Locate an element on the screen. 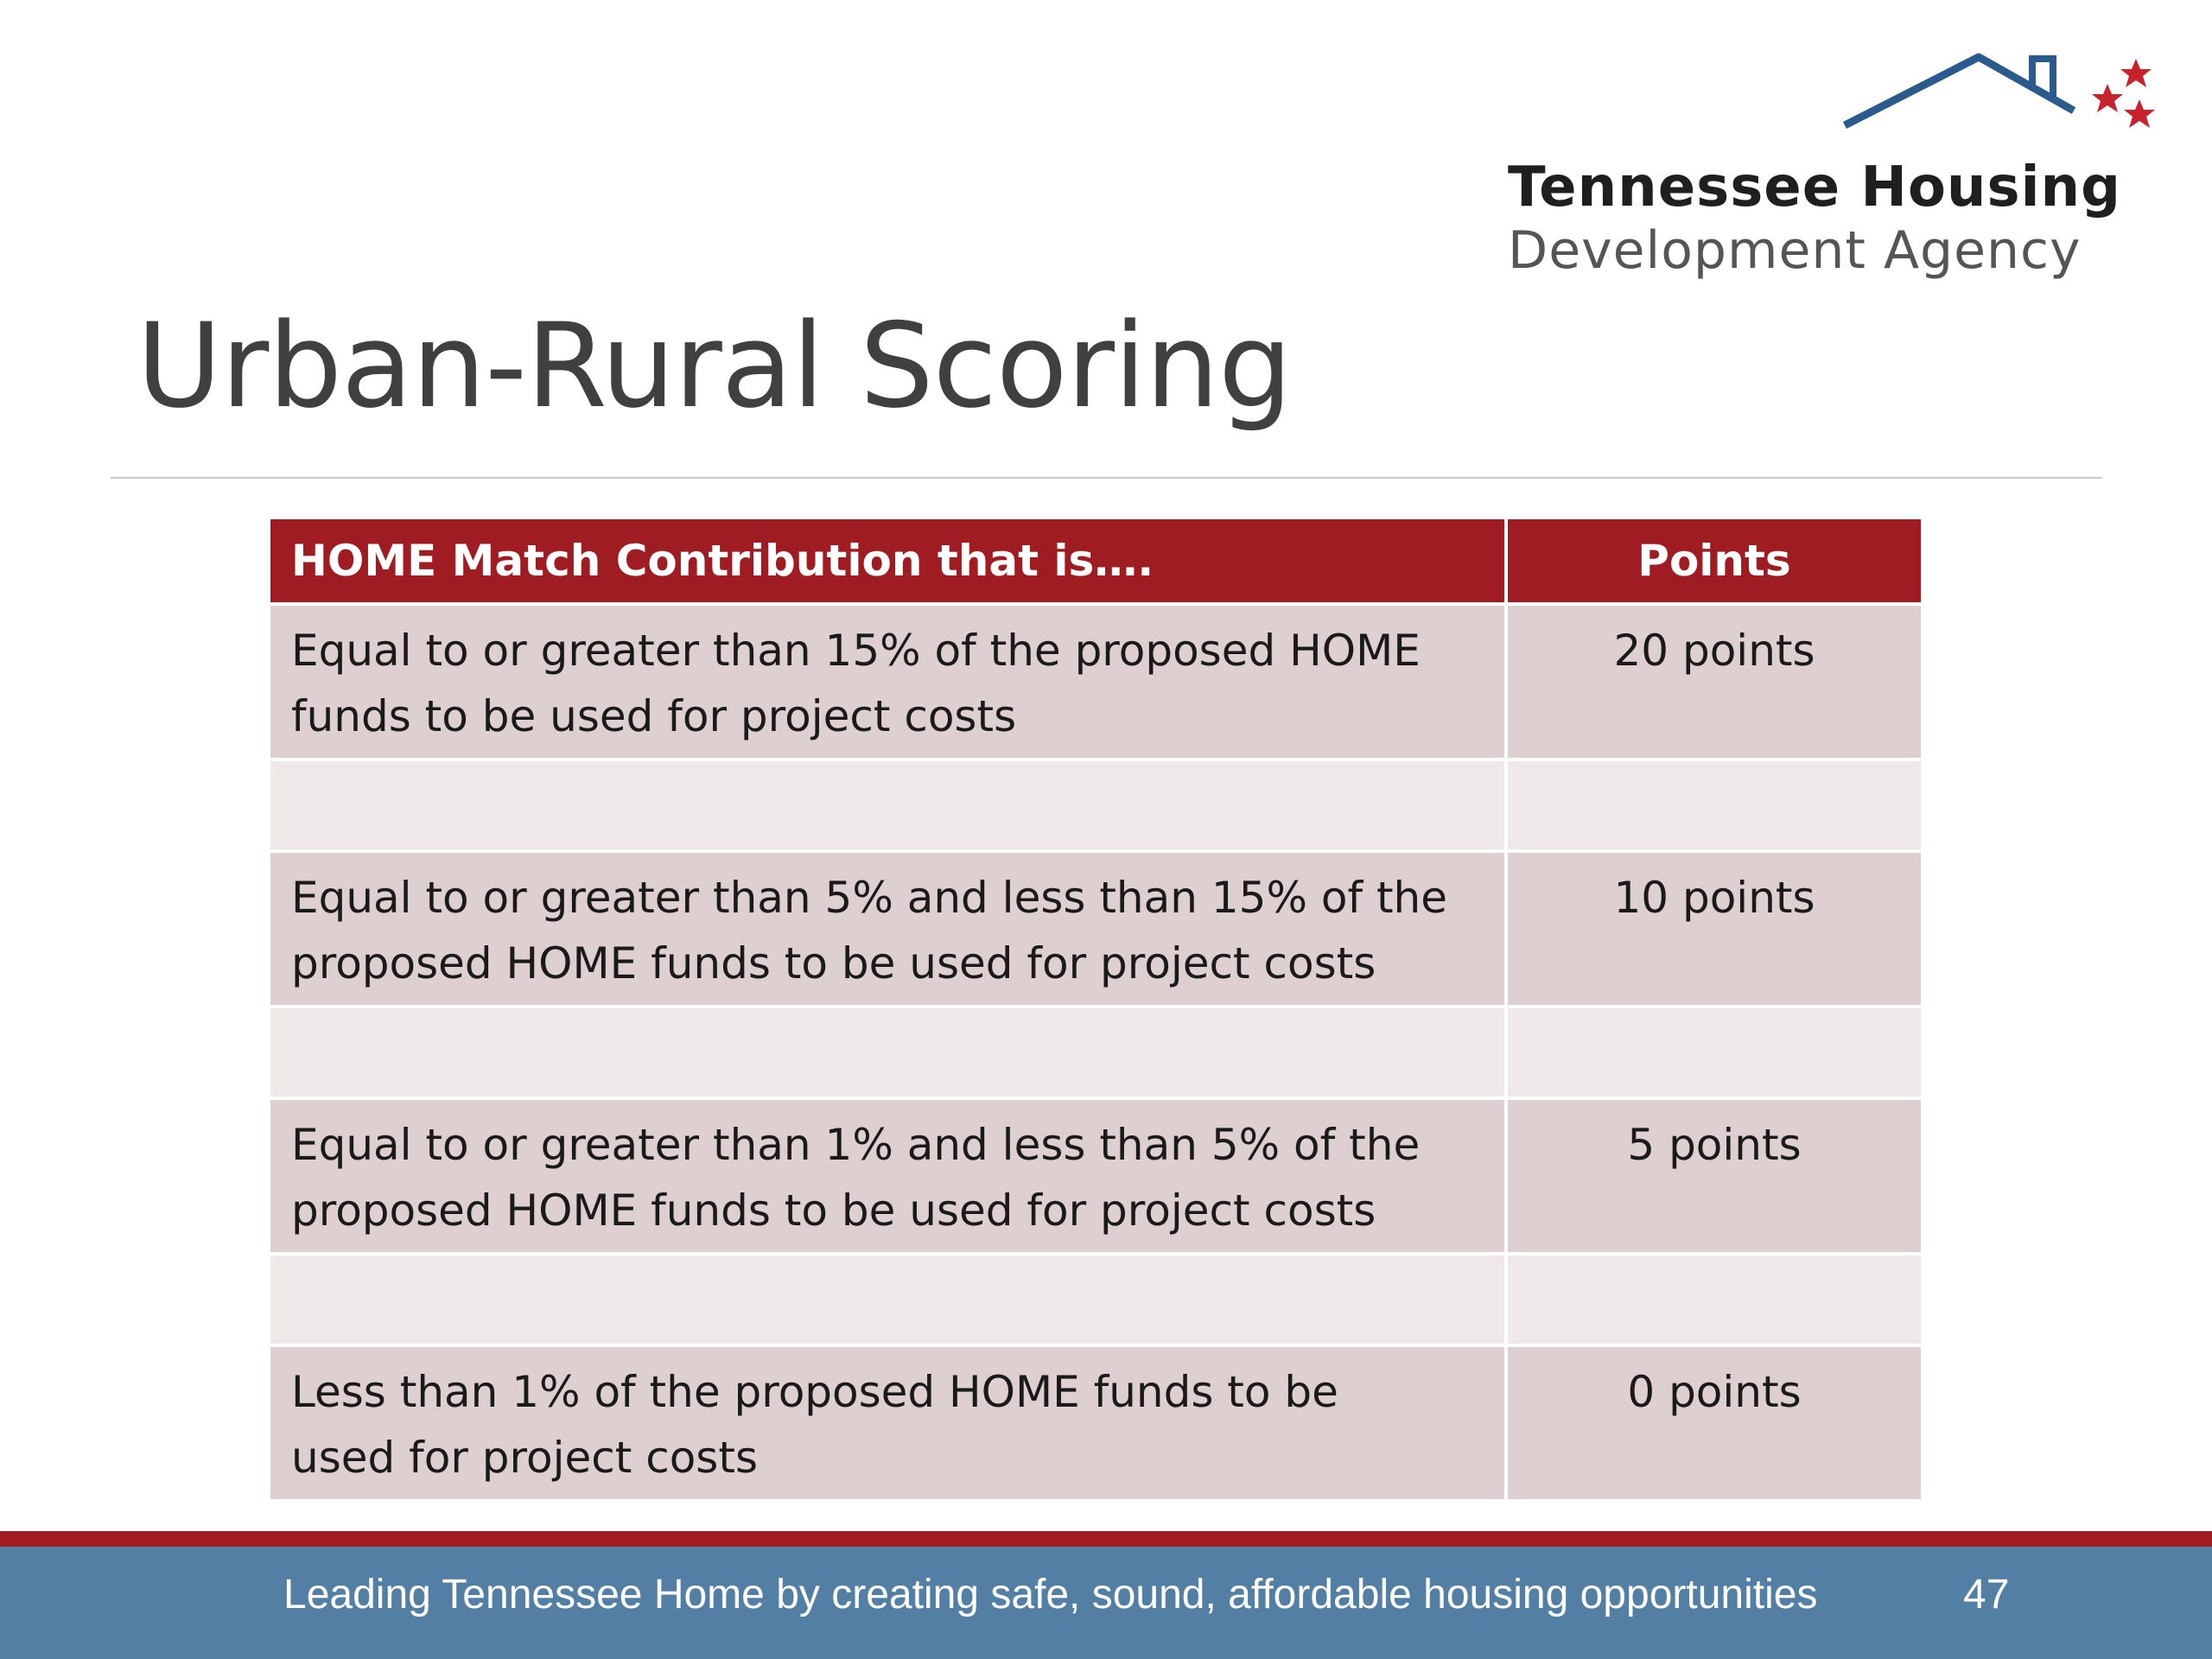  points-cell: 20 points is located at coordinates (1714, 682).